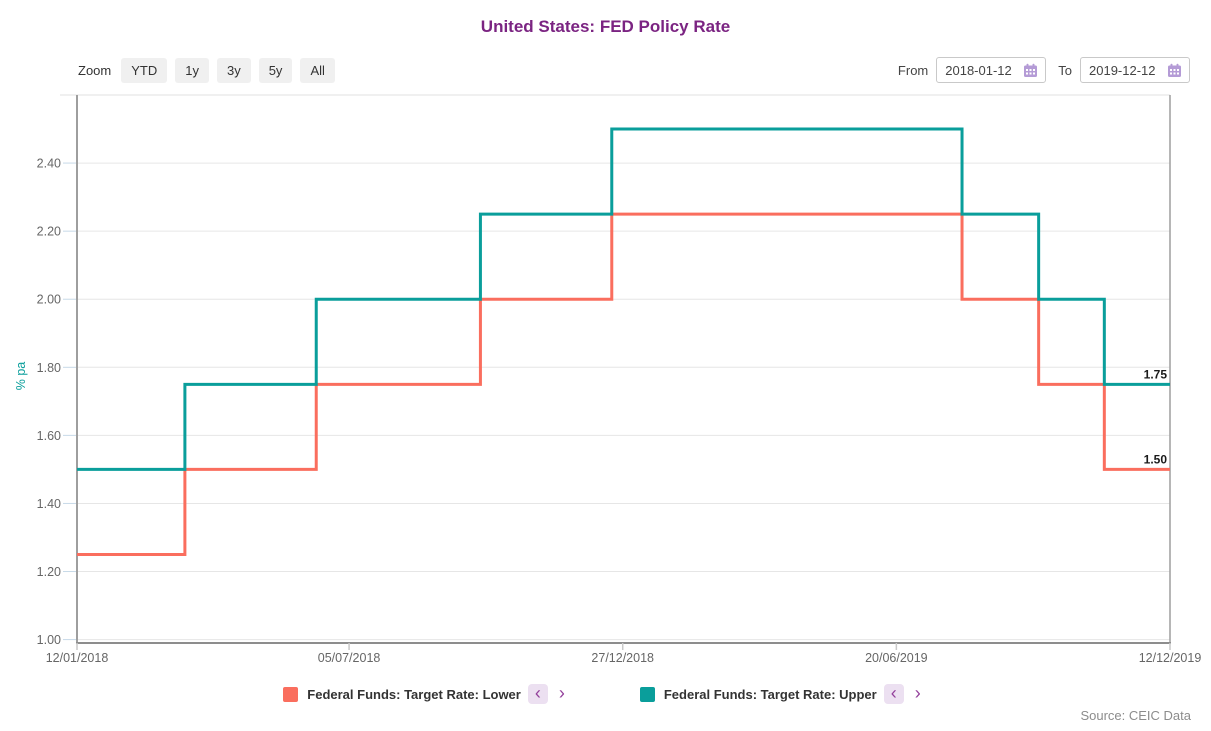 The height and width of the screenshot is (731, 1211). Describe the element at coordinates (77, 658) in the screenshot. I see `x-axis-label: 12/01/2018` at that location.